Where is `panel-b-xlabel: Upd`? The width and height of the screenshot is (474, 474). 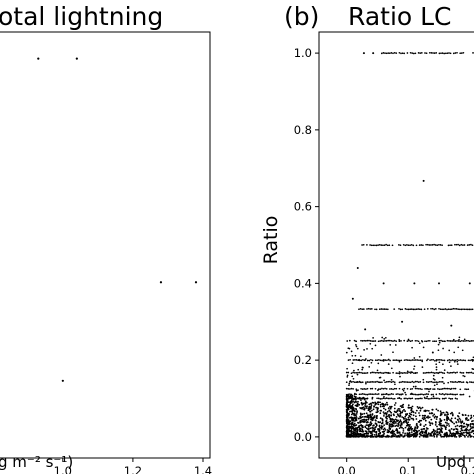
panel-b-xlabel: Upd is located at coordinates (451, 462).